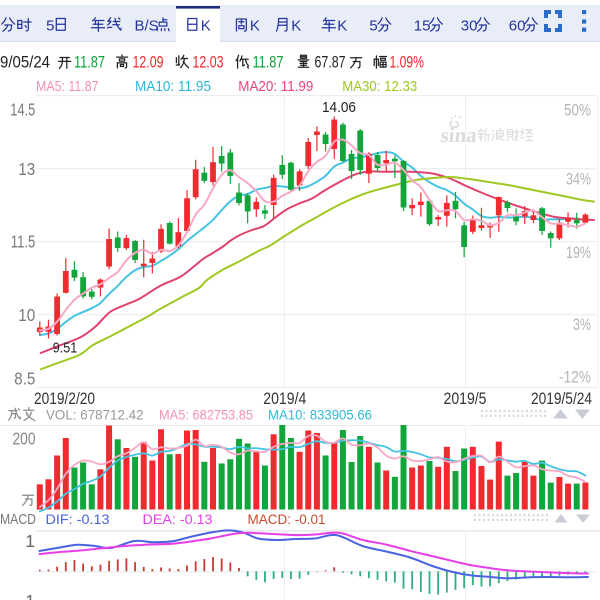 Image resolution: width=600 pixels, height=600 pixels. Describe the element at coordinates (178, 519) in the screenshot. I see `svg-text: DEA: -0.13` at that location.